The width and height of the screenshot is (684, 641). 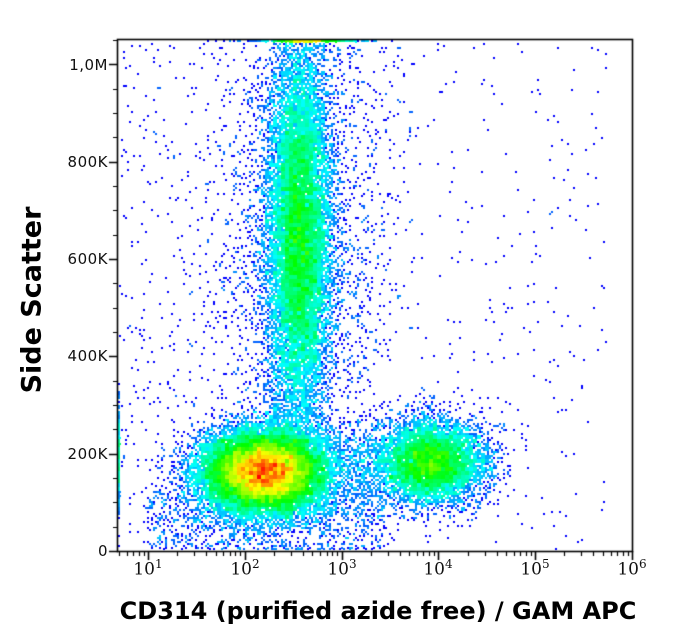 I want to click on x-tick-label-1e1: 10¹, so click(x=148, y=568).